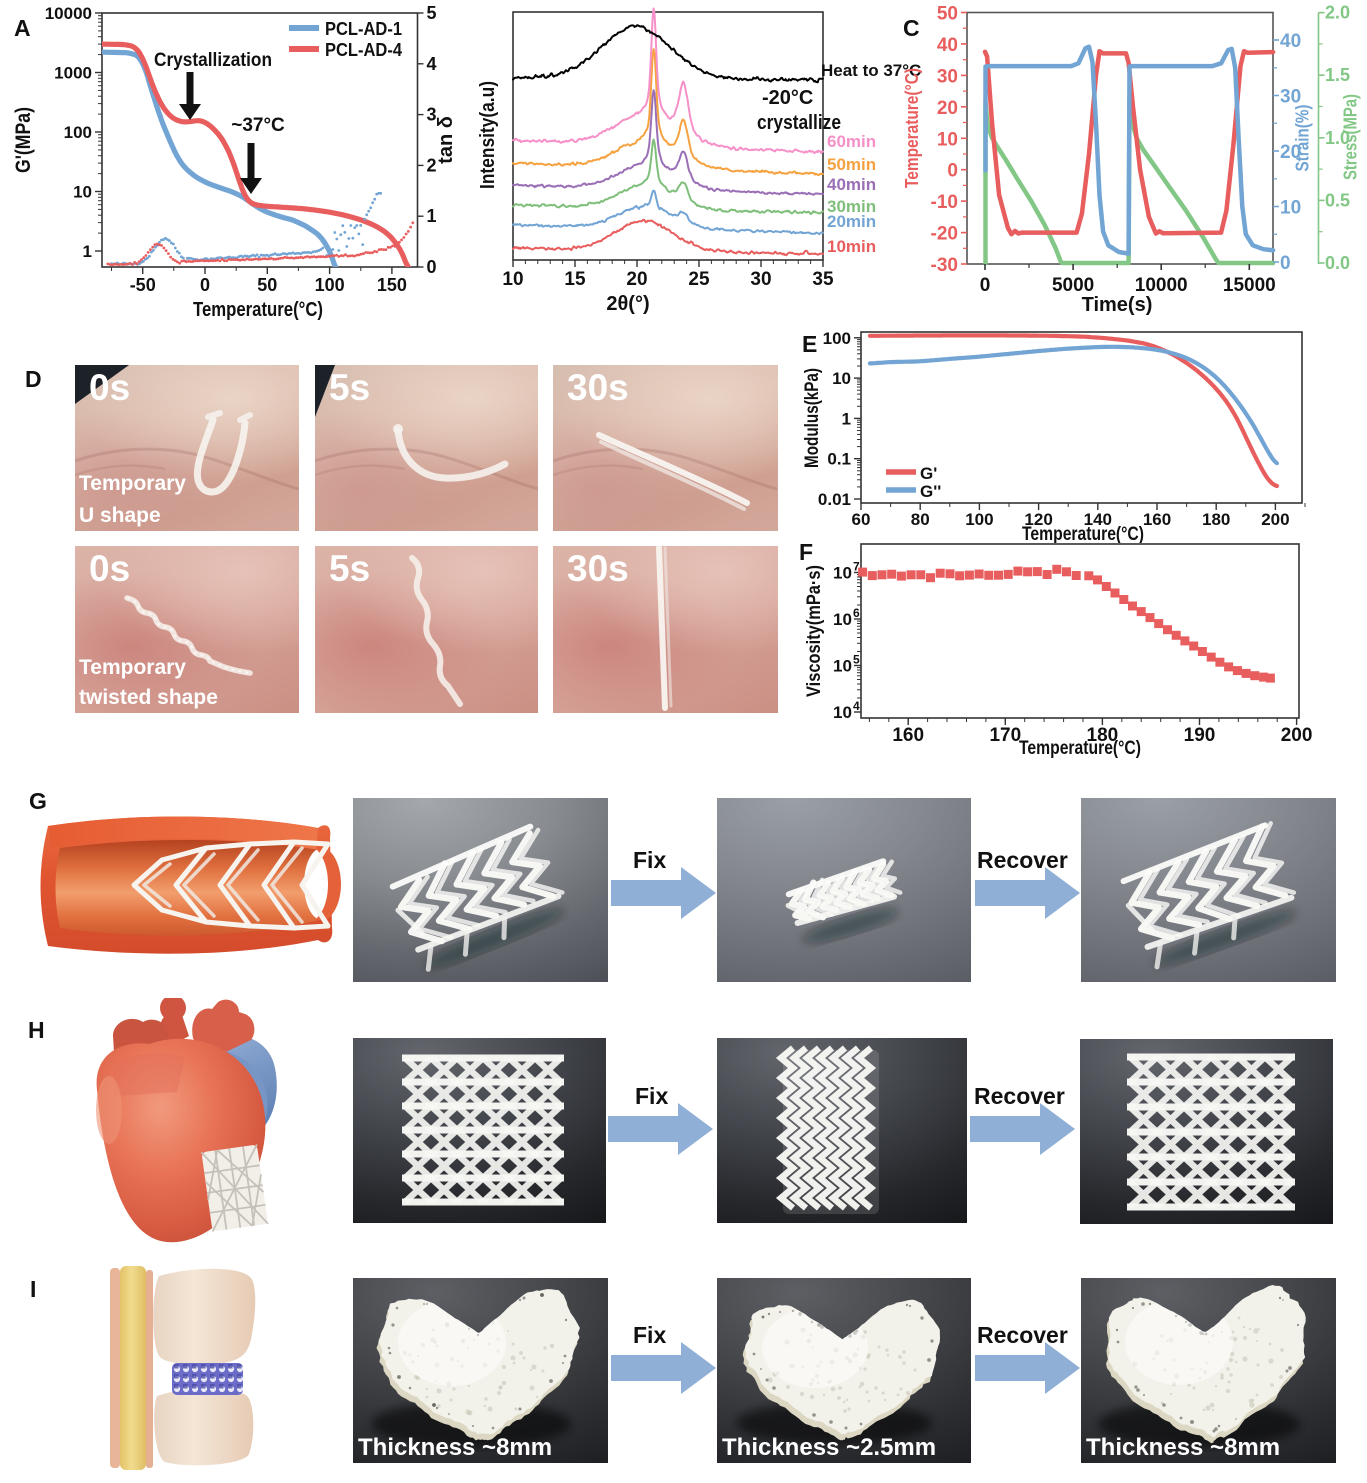 Image resolution: width=1367 pixels, height=1483 pixels. What do you see at coordinates (1005, 735) in the screenshot?
I see `svg-text: 170` at bounding box center [1005, 735].